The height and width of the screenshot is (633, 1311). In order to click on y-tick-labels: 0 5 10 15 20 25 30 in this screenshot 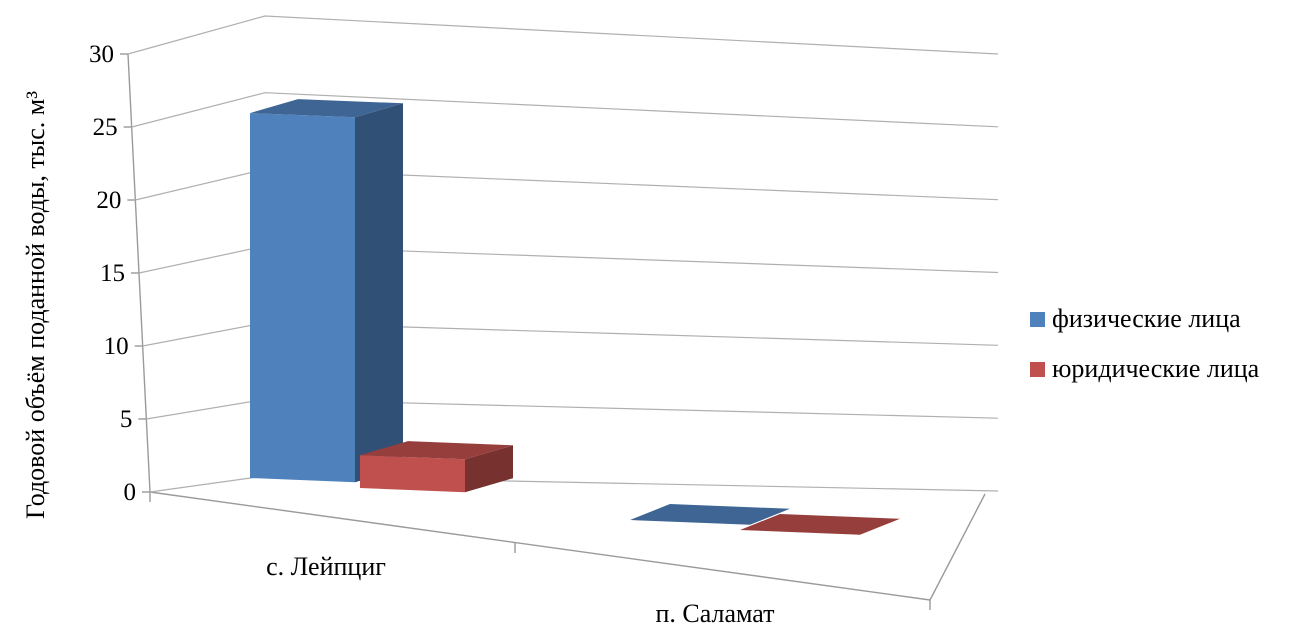, I will do `click(112, 273)`.